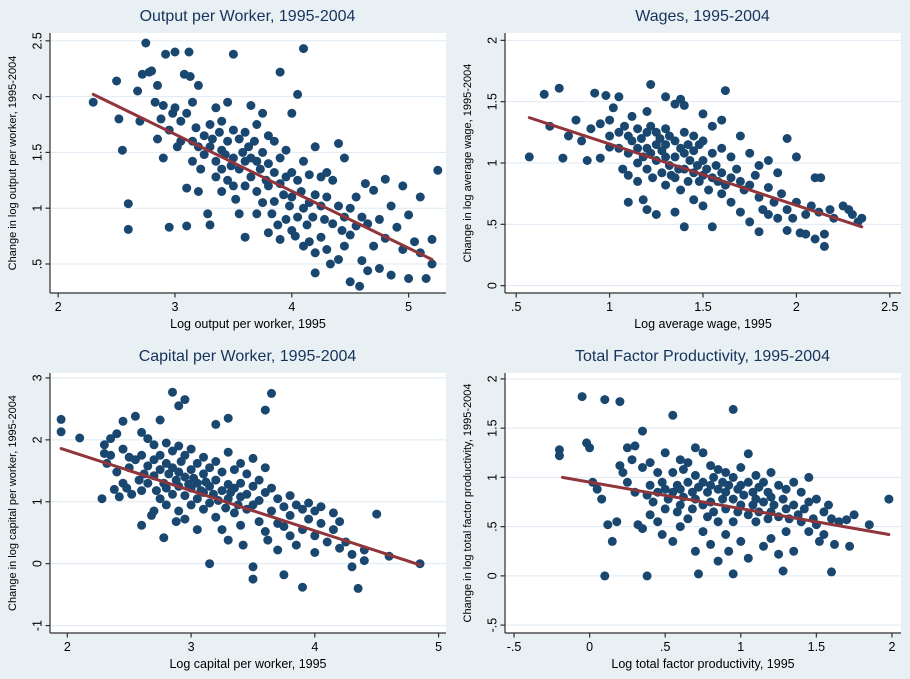 The width and height of the screenshot is (910, 679). I want to click on y-tick-label: 3, so click(37, 377).